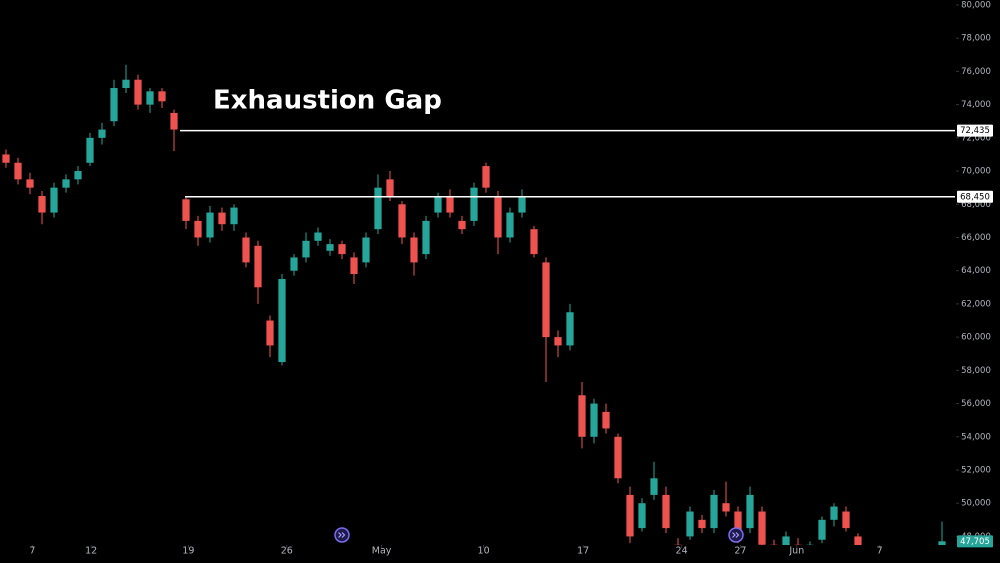 The image size is (1000, 563). Describe the element at coordinates (976, 39) in the screenshot. I see `y-tick-label: 78,000` at that location.